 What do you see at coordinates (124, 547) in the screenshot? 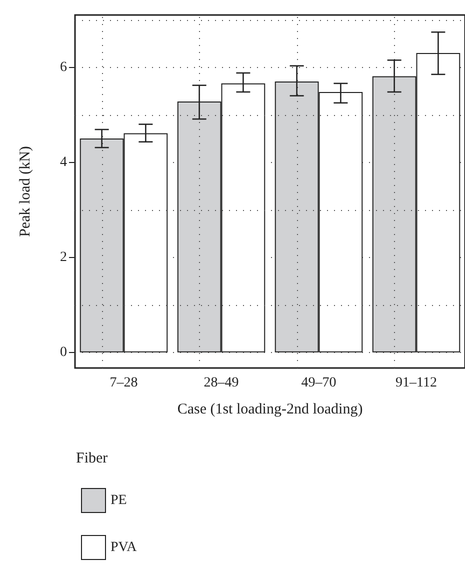
I see `legend-label: PVA` at bounding box center [124, 547].